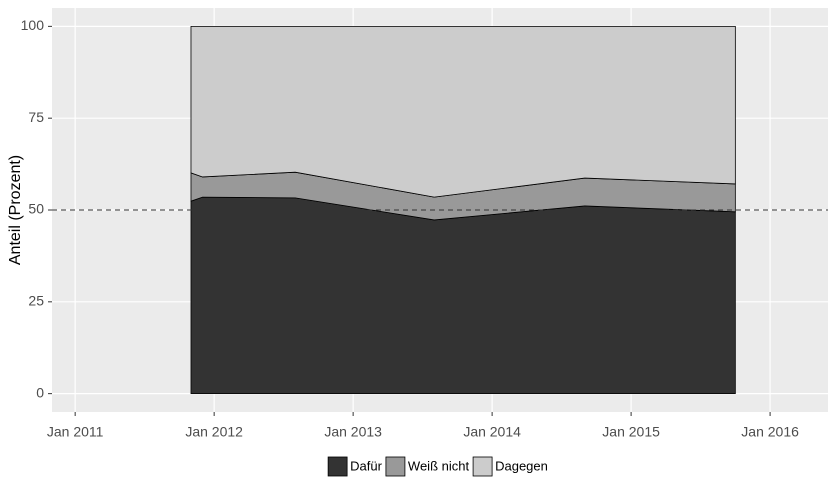 Image resolution: width=828 pixels, height=478 pixels. I want to click on x-tick-label: Jan 2014, so click(492, 432).